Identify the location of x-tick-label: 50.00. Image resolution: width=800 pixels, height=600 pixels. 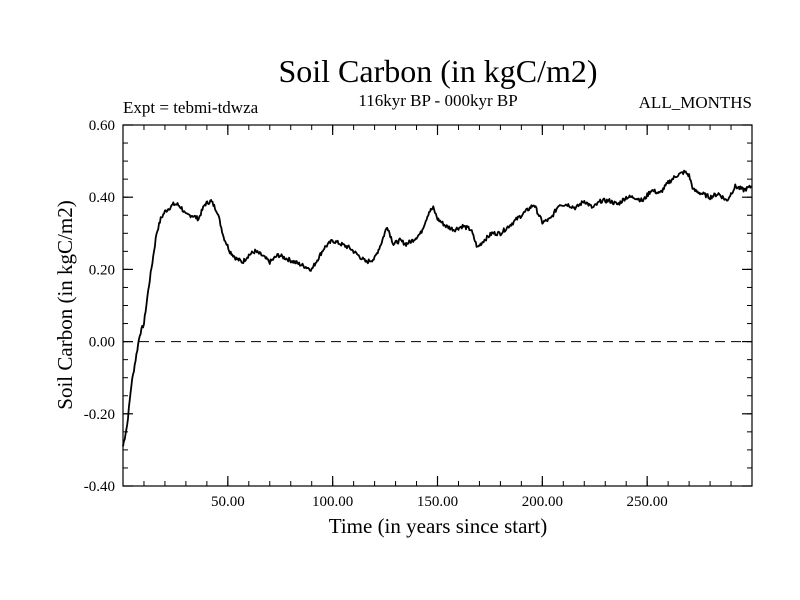
(228, 502).